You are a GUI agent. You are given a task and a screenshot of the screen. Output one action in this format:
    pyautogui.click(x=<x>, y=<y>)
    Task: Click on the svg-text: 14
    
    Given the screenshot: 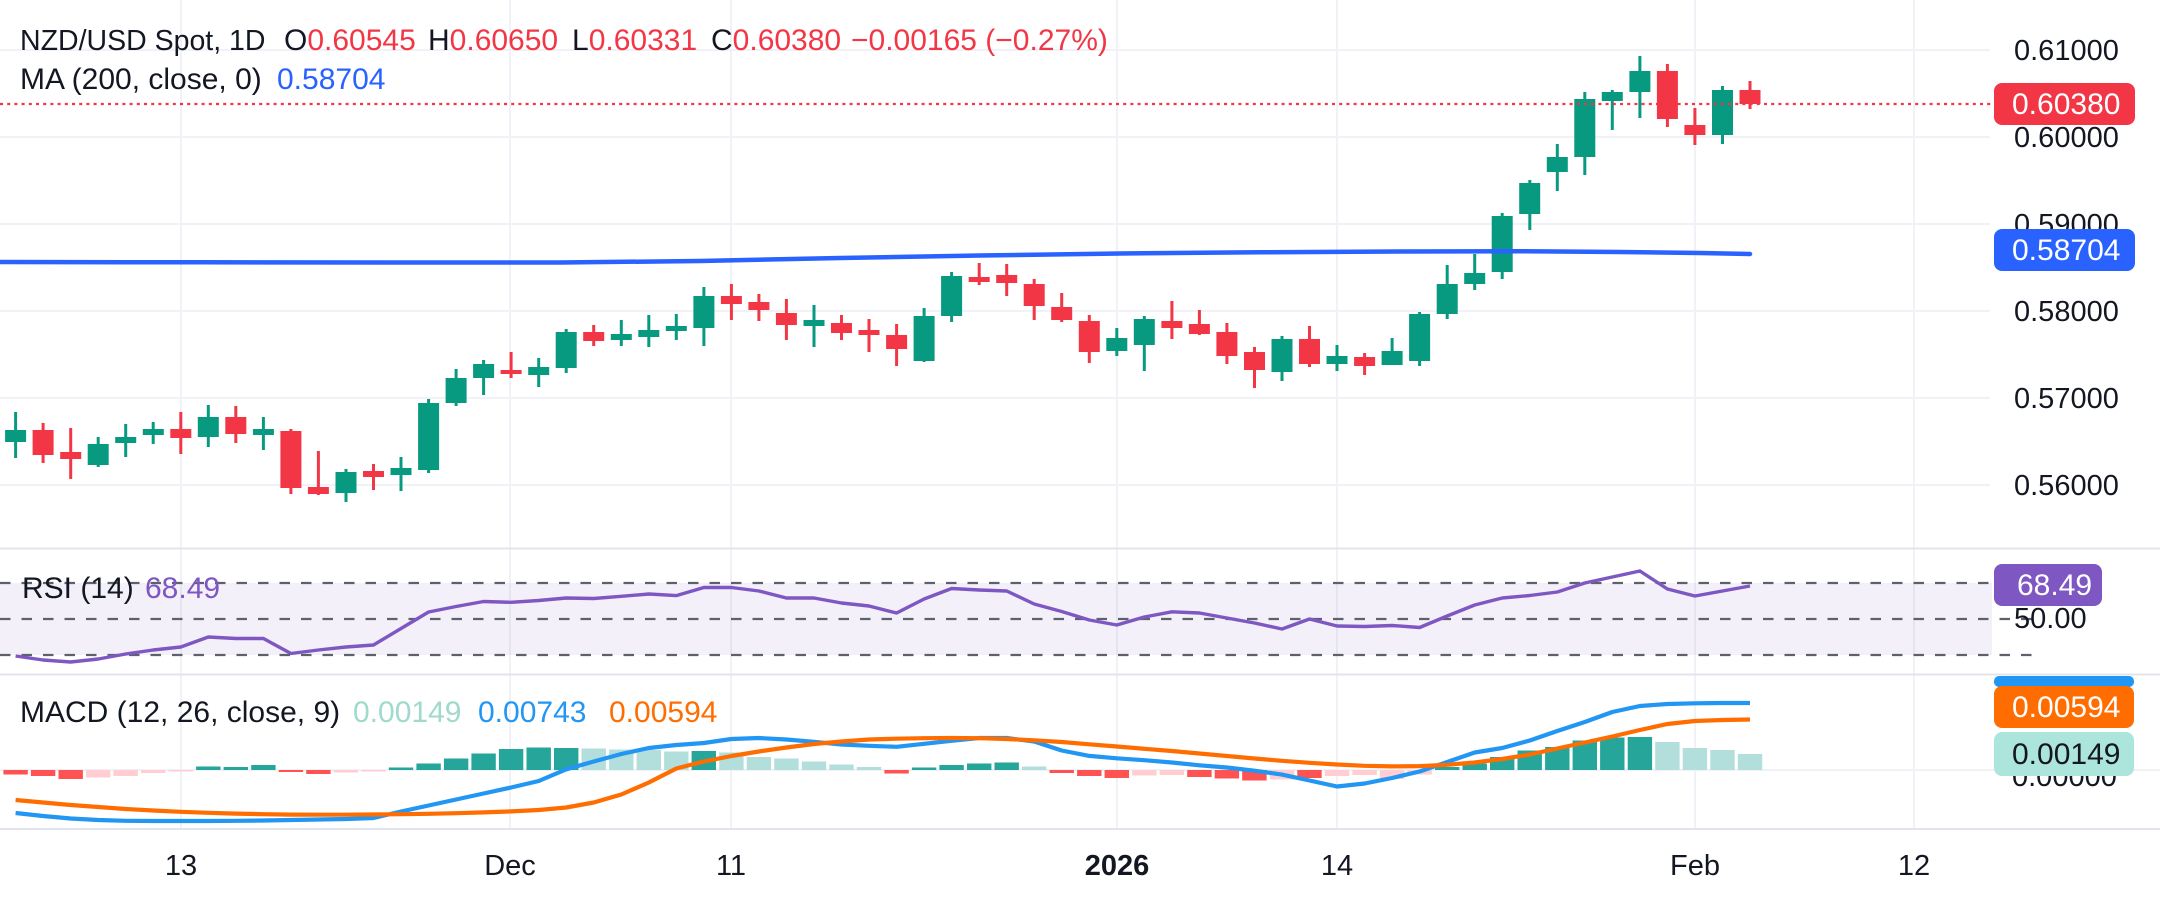 What is the action you would take?
    pyautogui.click(x=1337, y=866)
    